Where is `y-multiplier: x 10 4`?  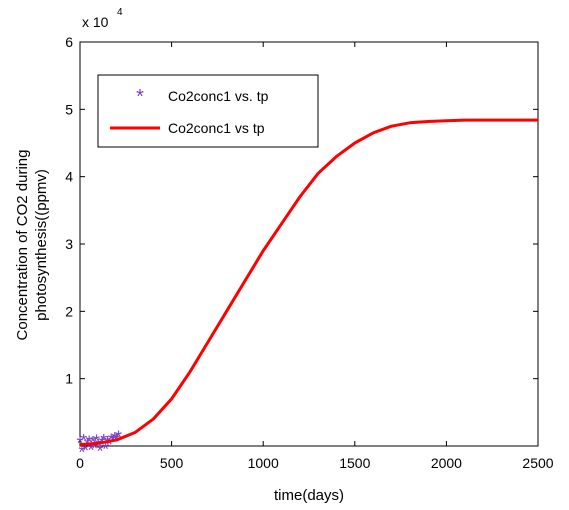
y-multiplier: x 10 4 is located at coordinates (102, 18).